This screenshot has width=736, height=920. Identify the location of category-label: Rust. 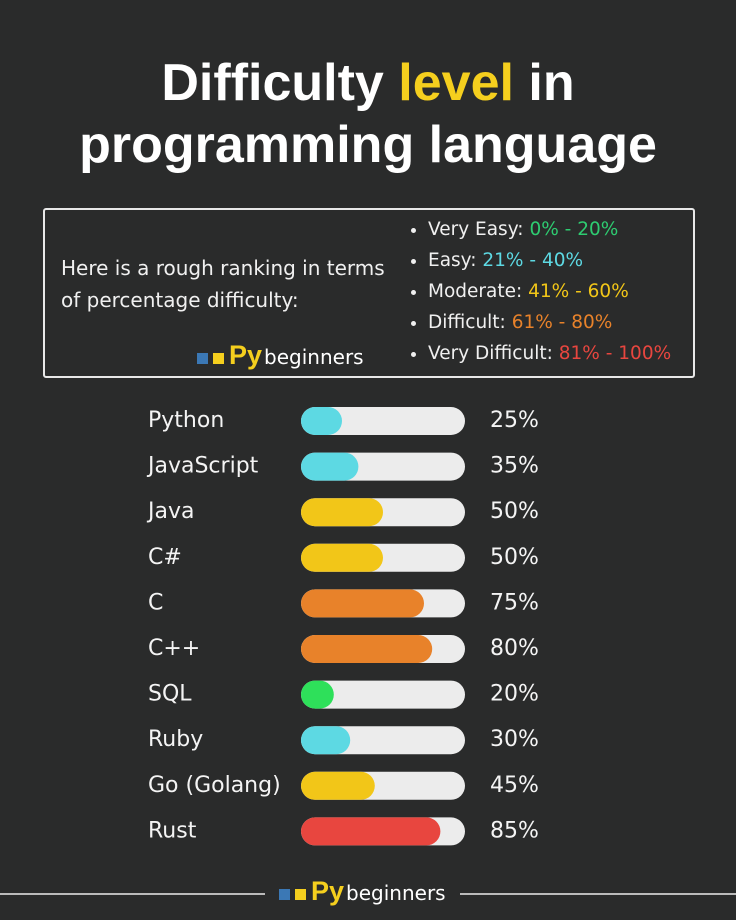
(172, 830).